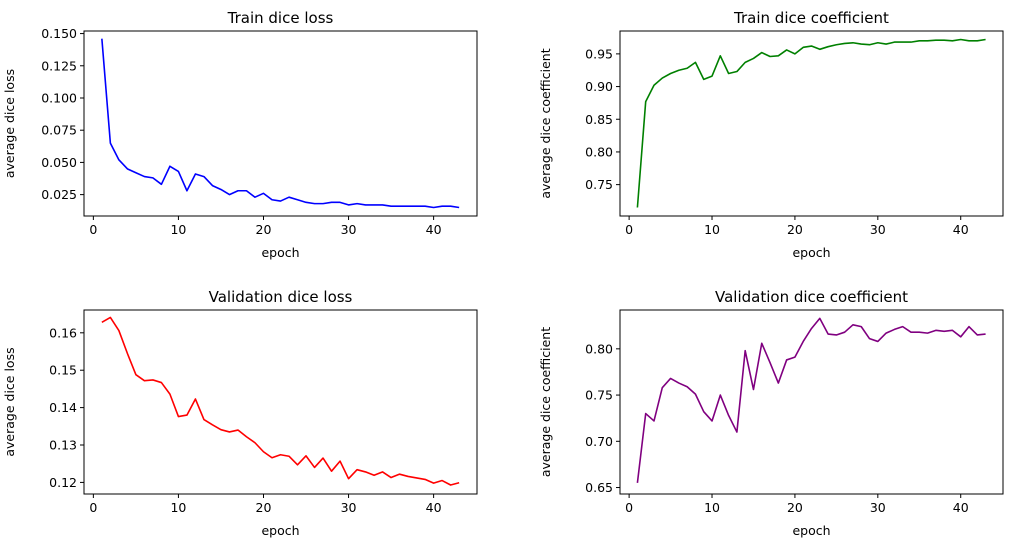 The width and height of the screenshot is (1018, 547). Describe the element at coordinates (281, 297) in the screenshot. I see `chart-title: Validation dice loss` at that location.